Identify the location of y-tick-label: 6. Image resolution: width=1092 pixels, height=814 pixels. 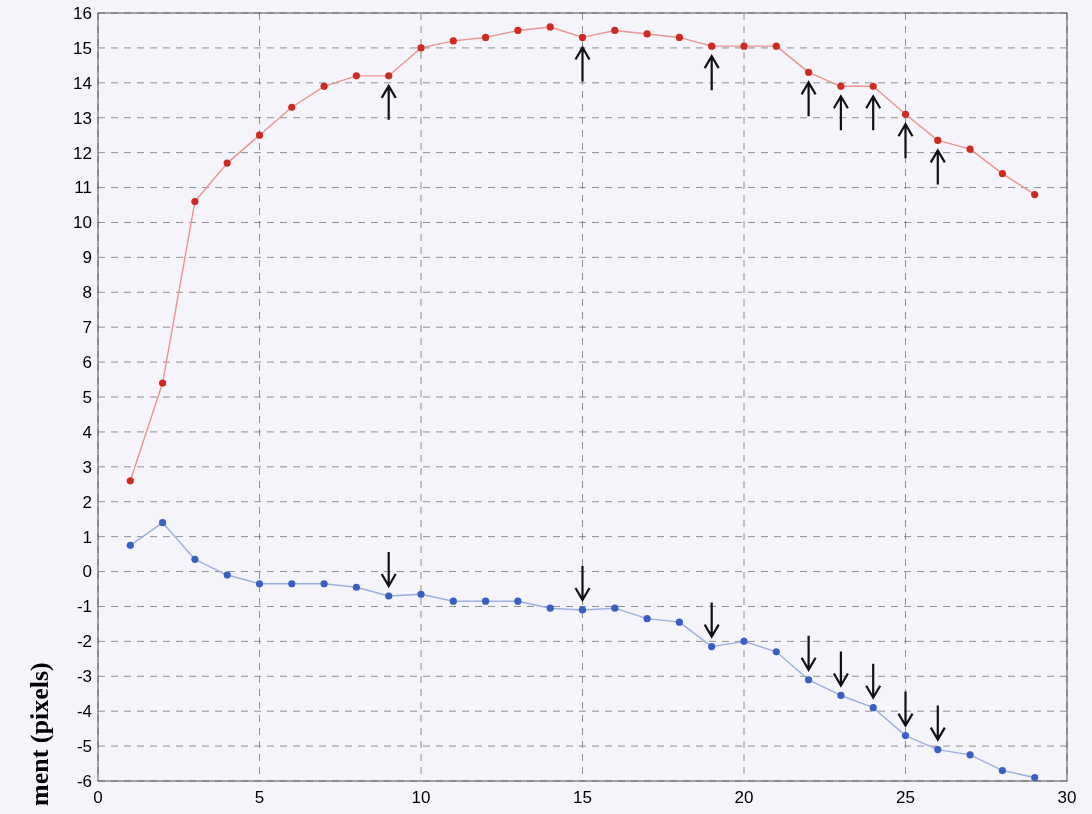
(87, 363).